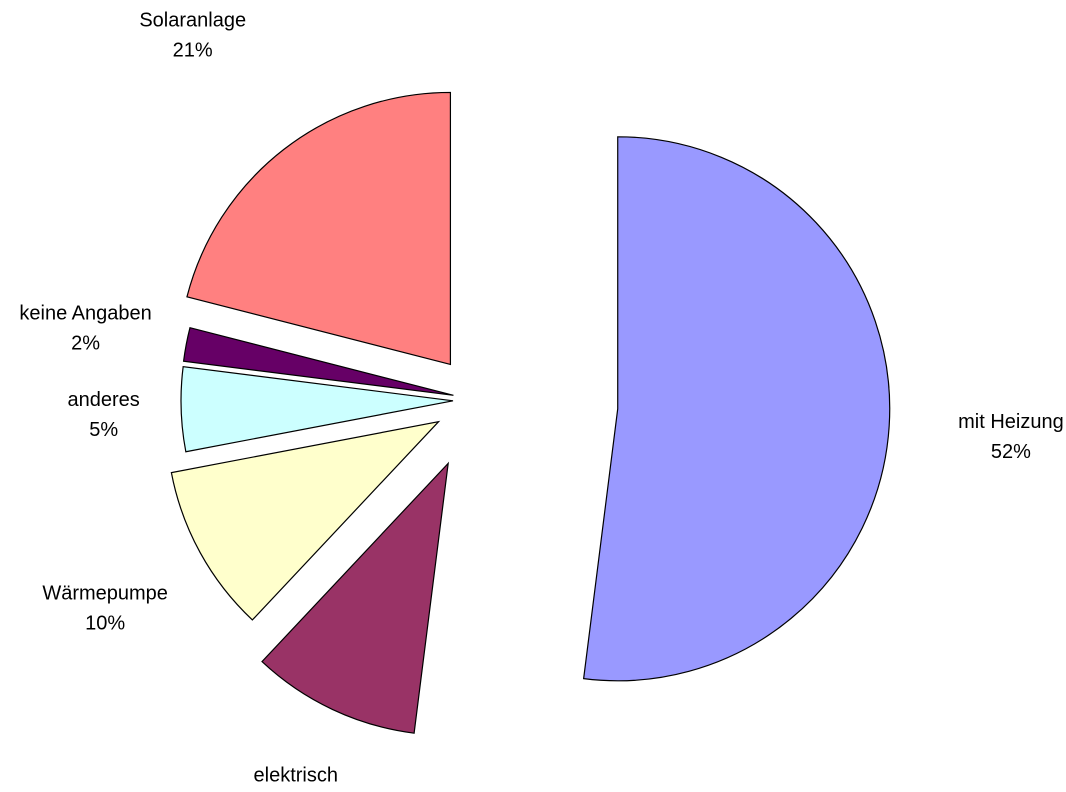 The width and height of the screenshot is (1066, 792). I want to click on slice-value-label: 2%, so click(85, 343).